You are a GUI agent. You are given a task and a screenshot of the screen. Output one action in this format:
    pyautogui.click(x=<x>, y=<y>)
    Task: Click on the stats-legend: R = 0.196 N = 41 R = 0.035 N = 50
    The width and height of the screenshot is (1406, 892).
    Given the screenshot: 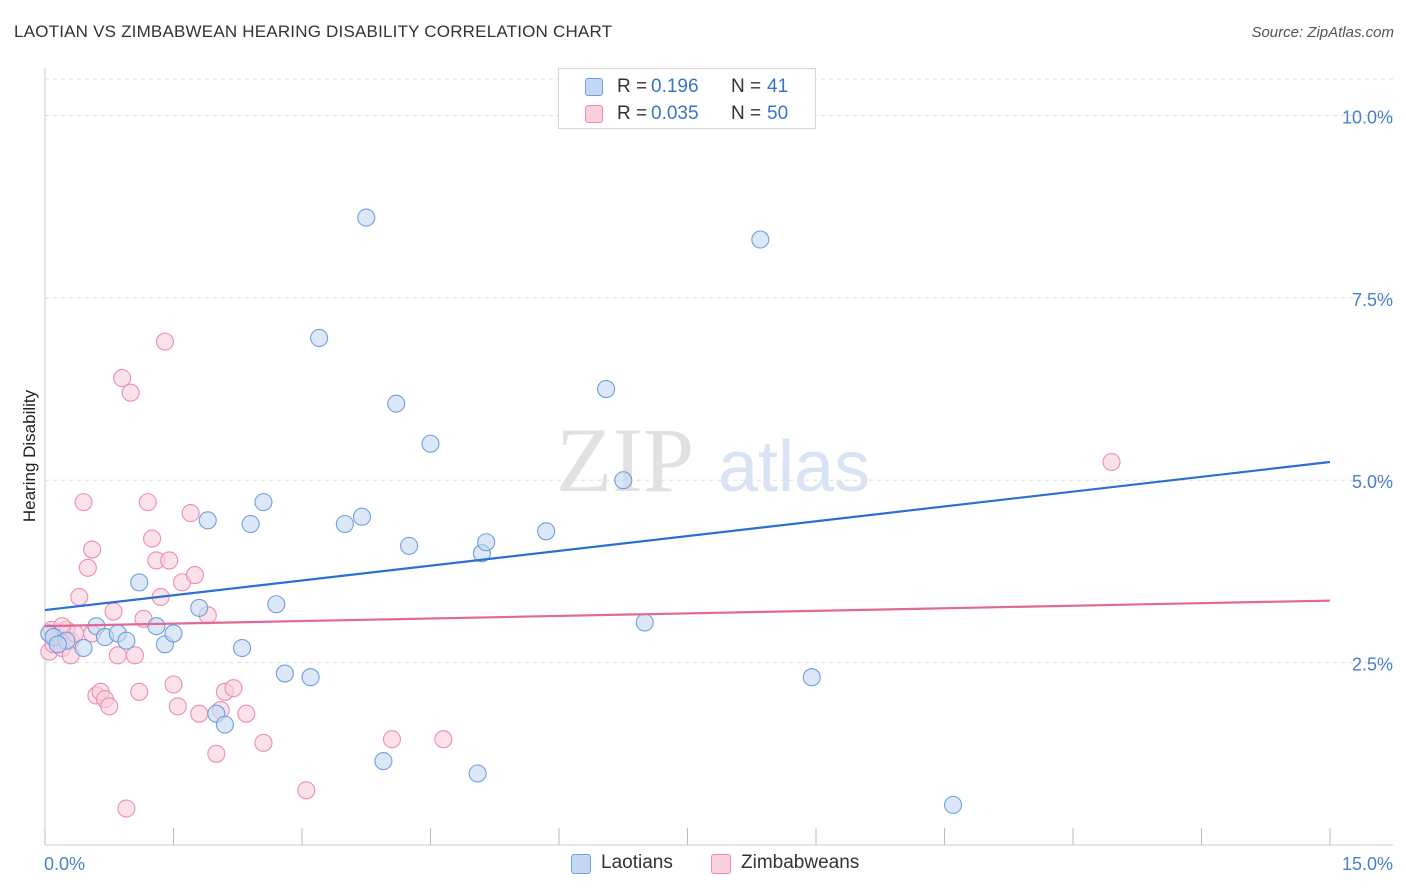 What is the action you would take?
    pyautogui.click(x=687, y=98)
    